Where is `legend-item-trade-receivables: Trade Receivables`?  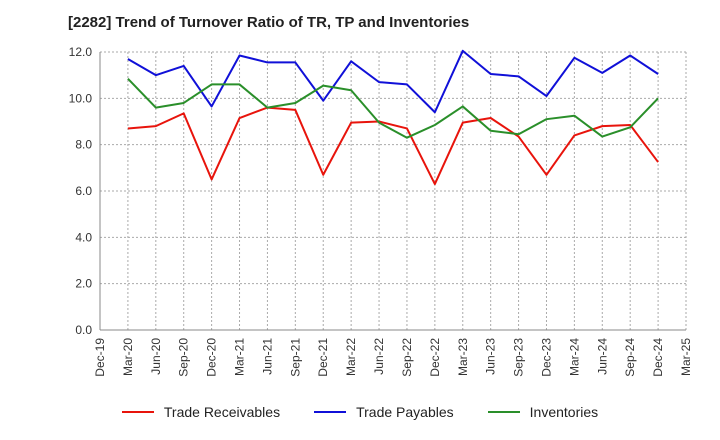 legend-item-trade-receivables: Trade Receivables is located at coordinates (201, 412).